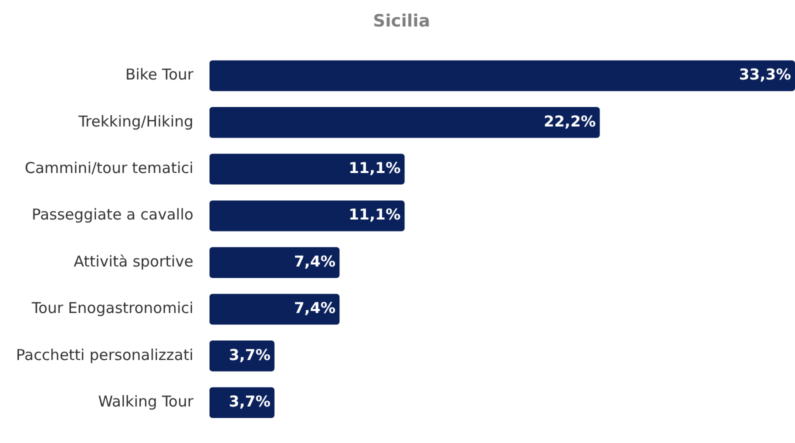 The image size is (795, 443). What do you see at coordinates (135, 121) in the screenshot?
I see `y-tick-label: Trekking/Hiking` at bounding box center [135, 121].